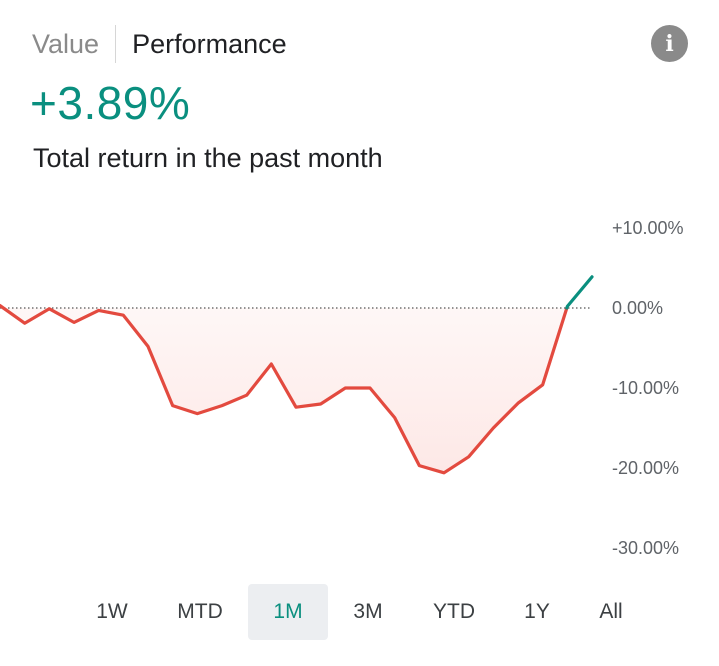  Describe the element at coordinates (669, 43) in the screenshot. I see `info-icon: i` at that location.